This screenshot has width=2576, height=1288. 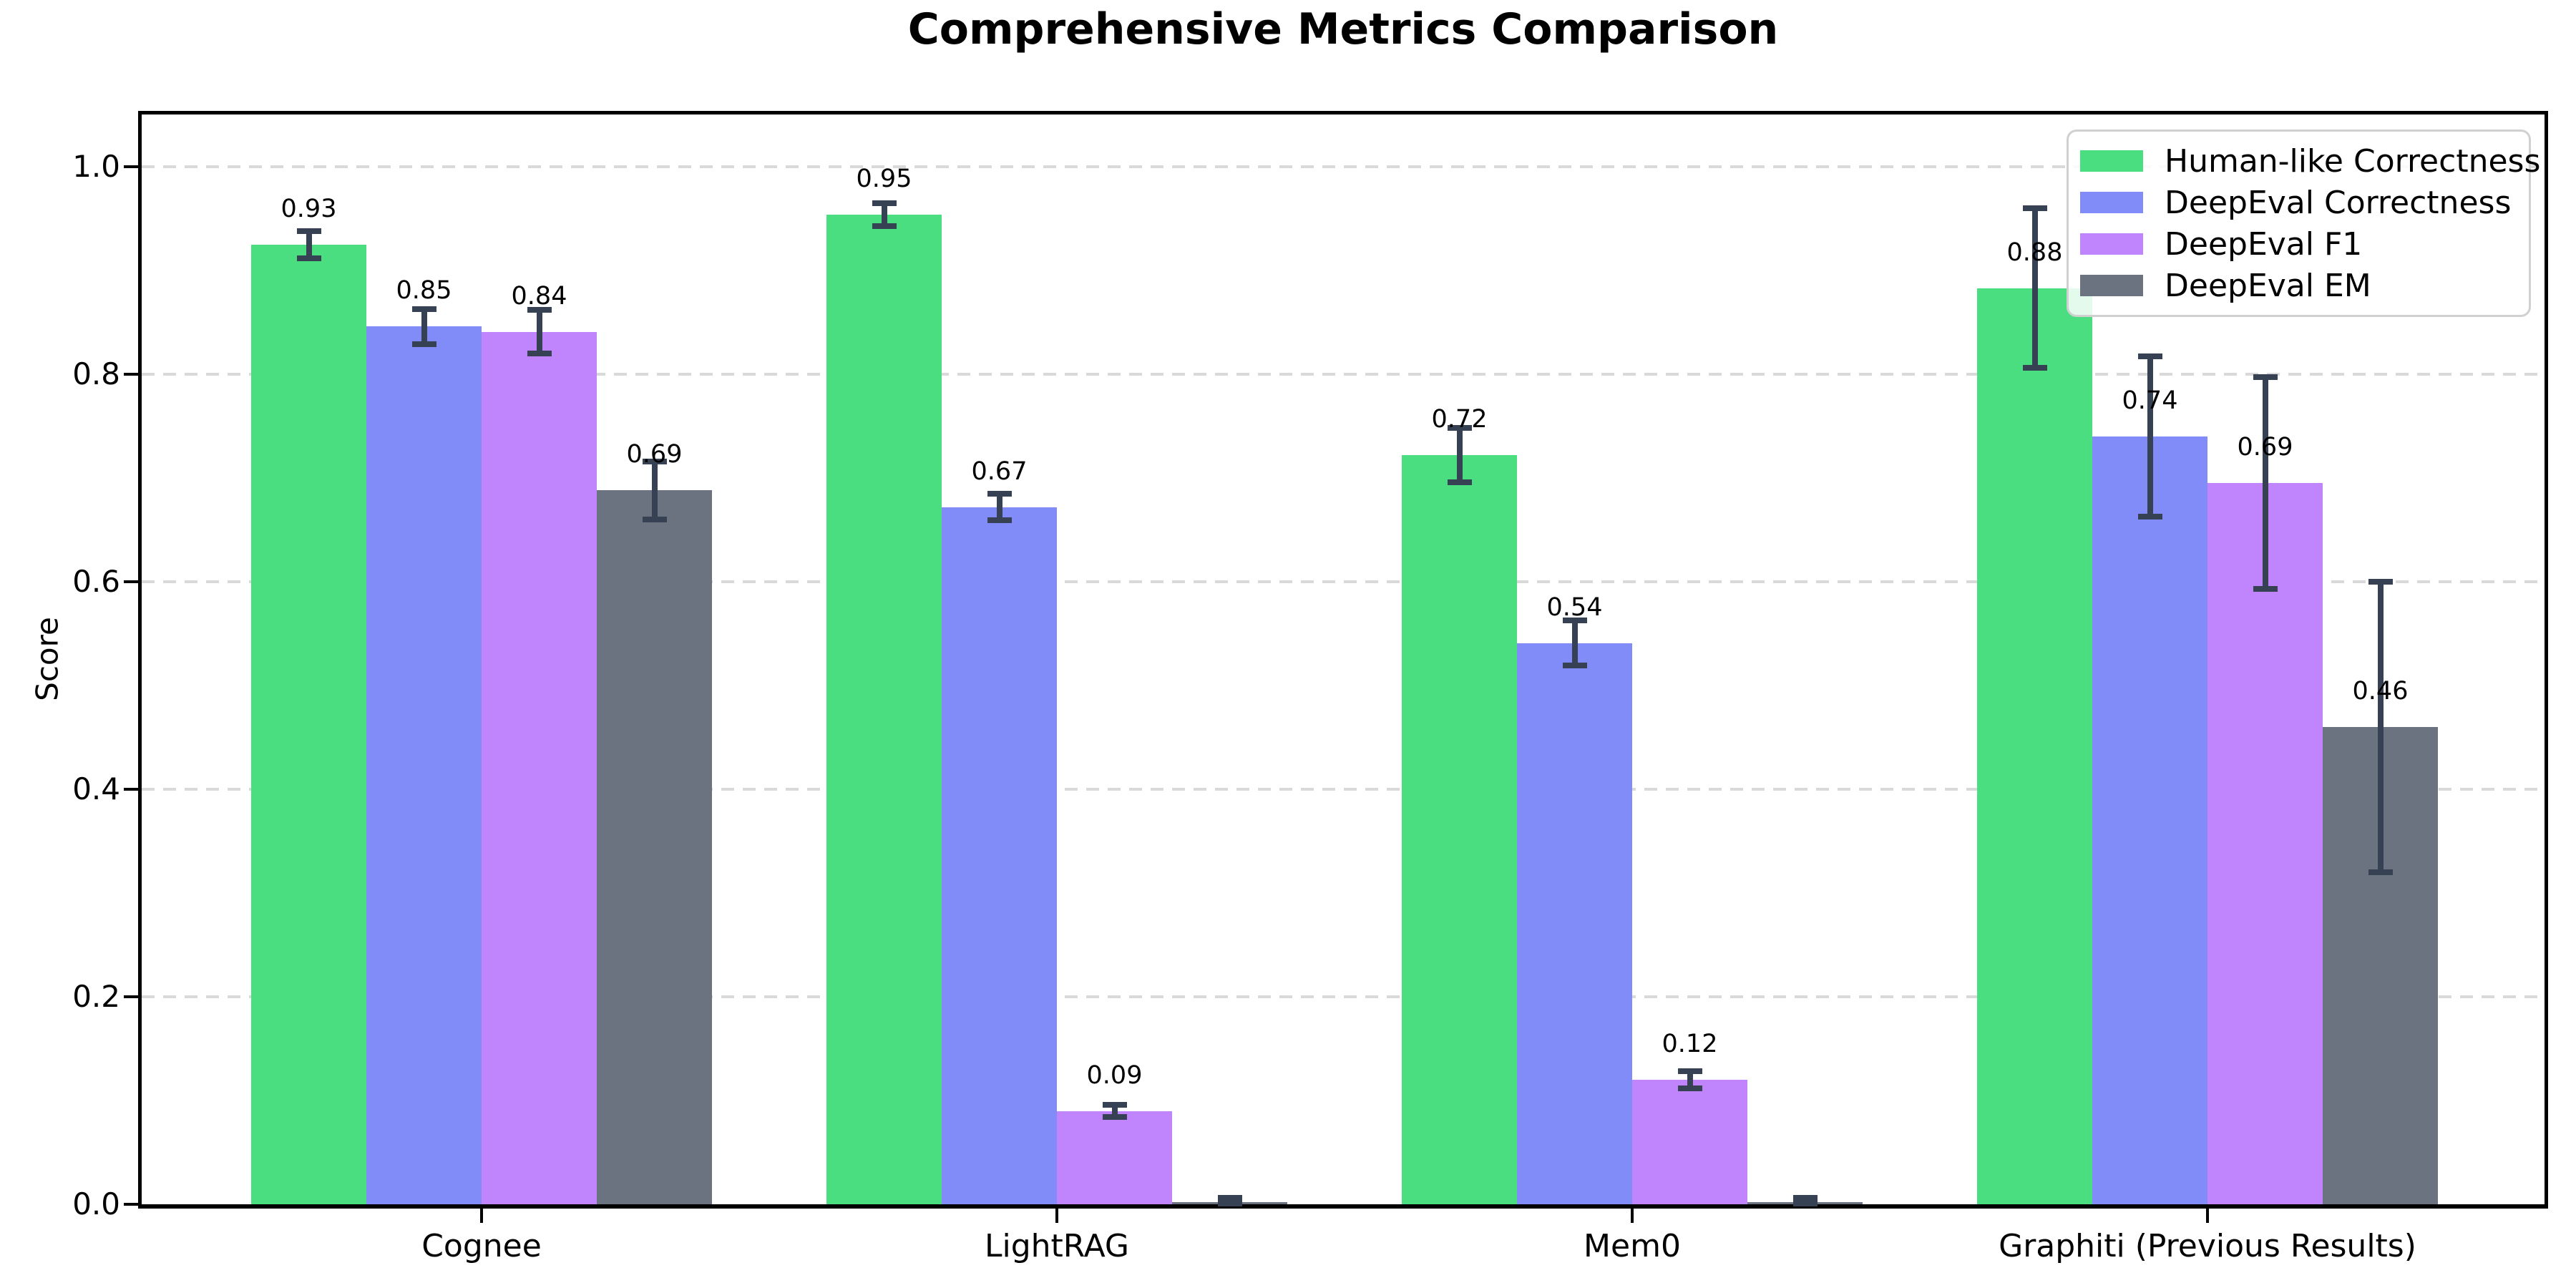 What do you see at coordinates (2150, 400) in the screenshot?
I see `value-label: 0.74` at bounding box center [2150, 400].